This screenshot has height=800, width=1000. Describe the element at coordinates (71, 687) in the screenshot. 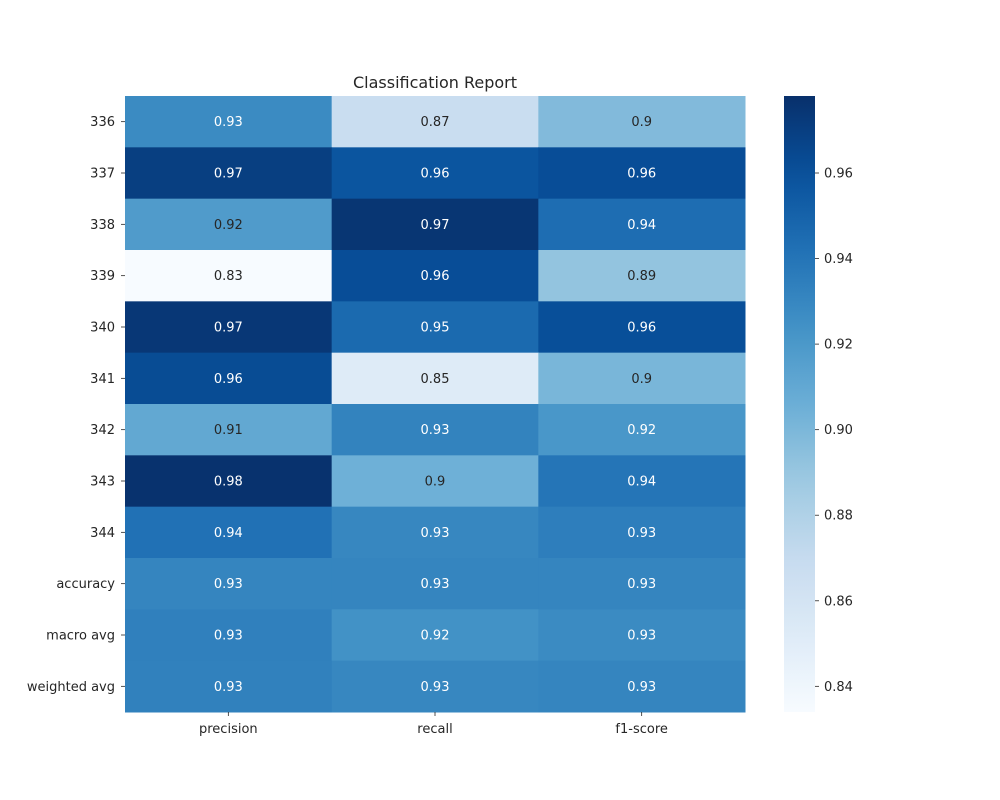

I see `y-tick-label: weighted avg` at that location.